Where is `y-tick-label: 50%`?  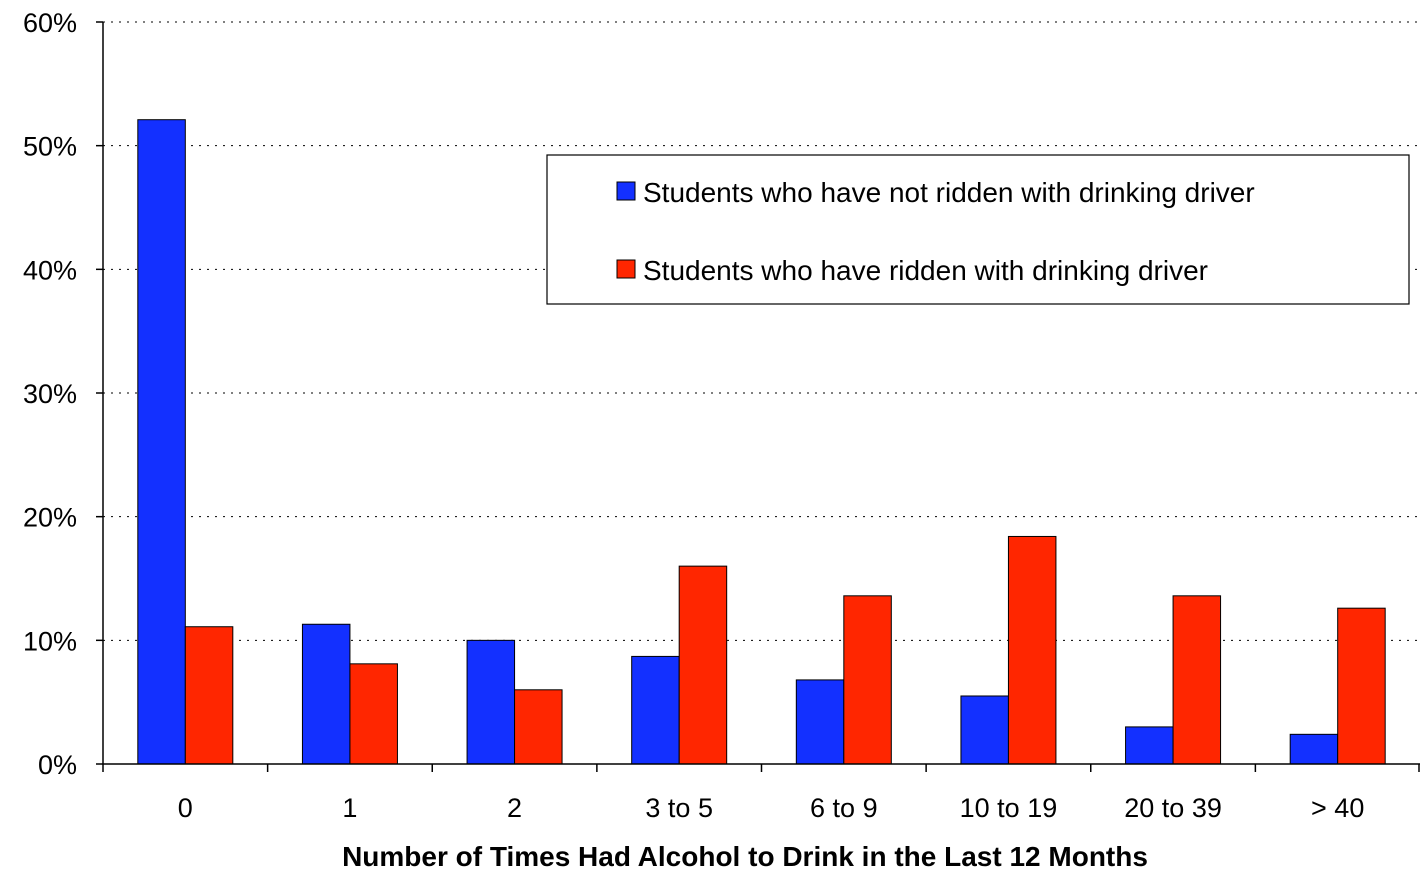 y-tick-label: 50% is located at coordinates (50, 147).